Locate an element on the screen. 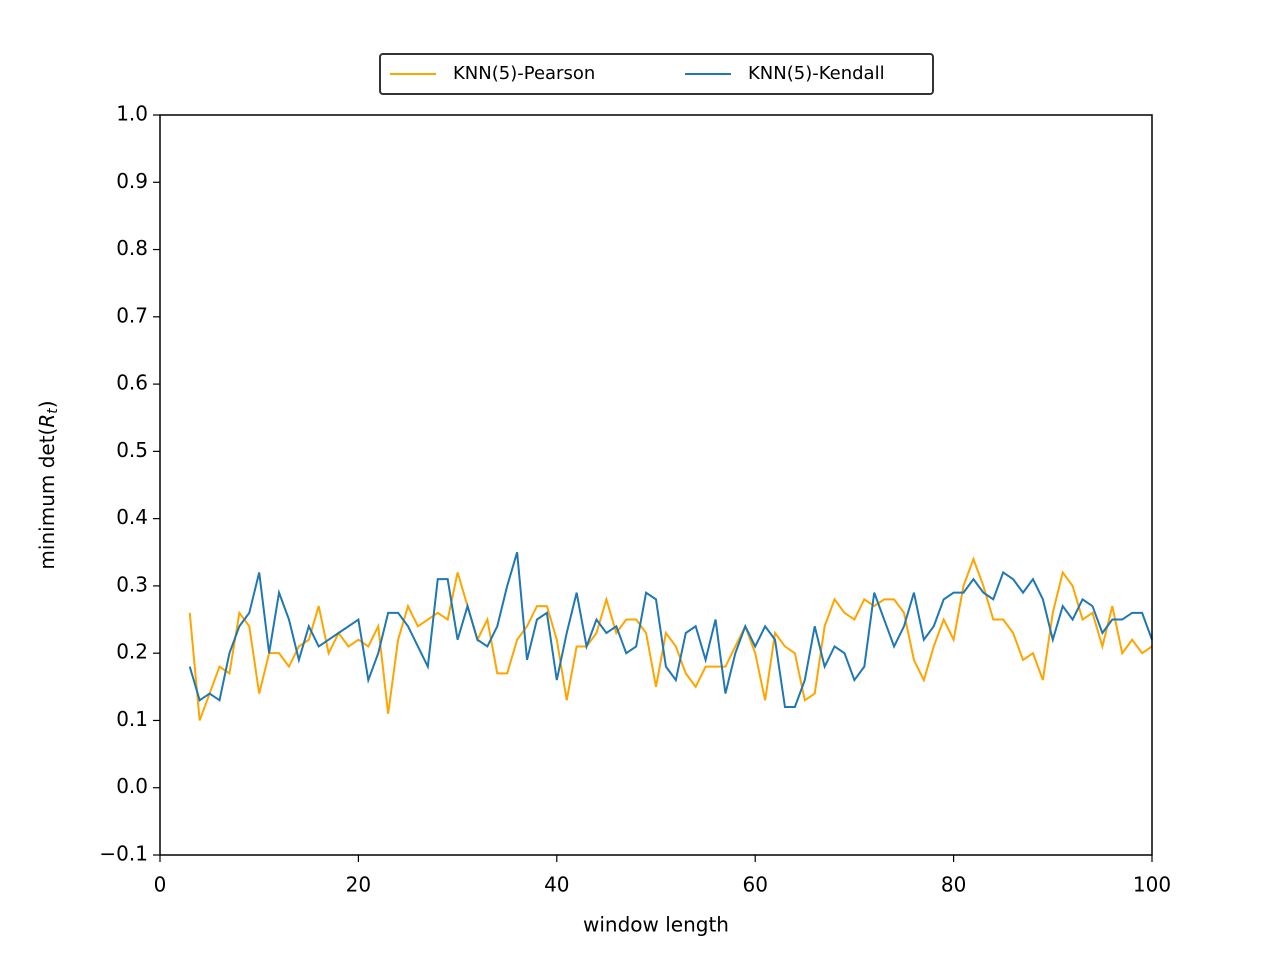 The width and height of the screenshot is (1280, 960). legend-box is located at coordinates (656, 74).